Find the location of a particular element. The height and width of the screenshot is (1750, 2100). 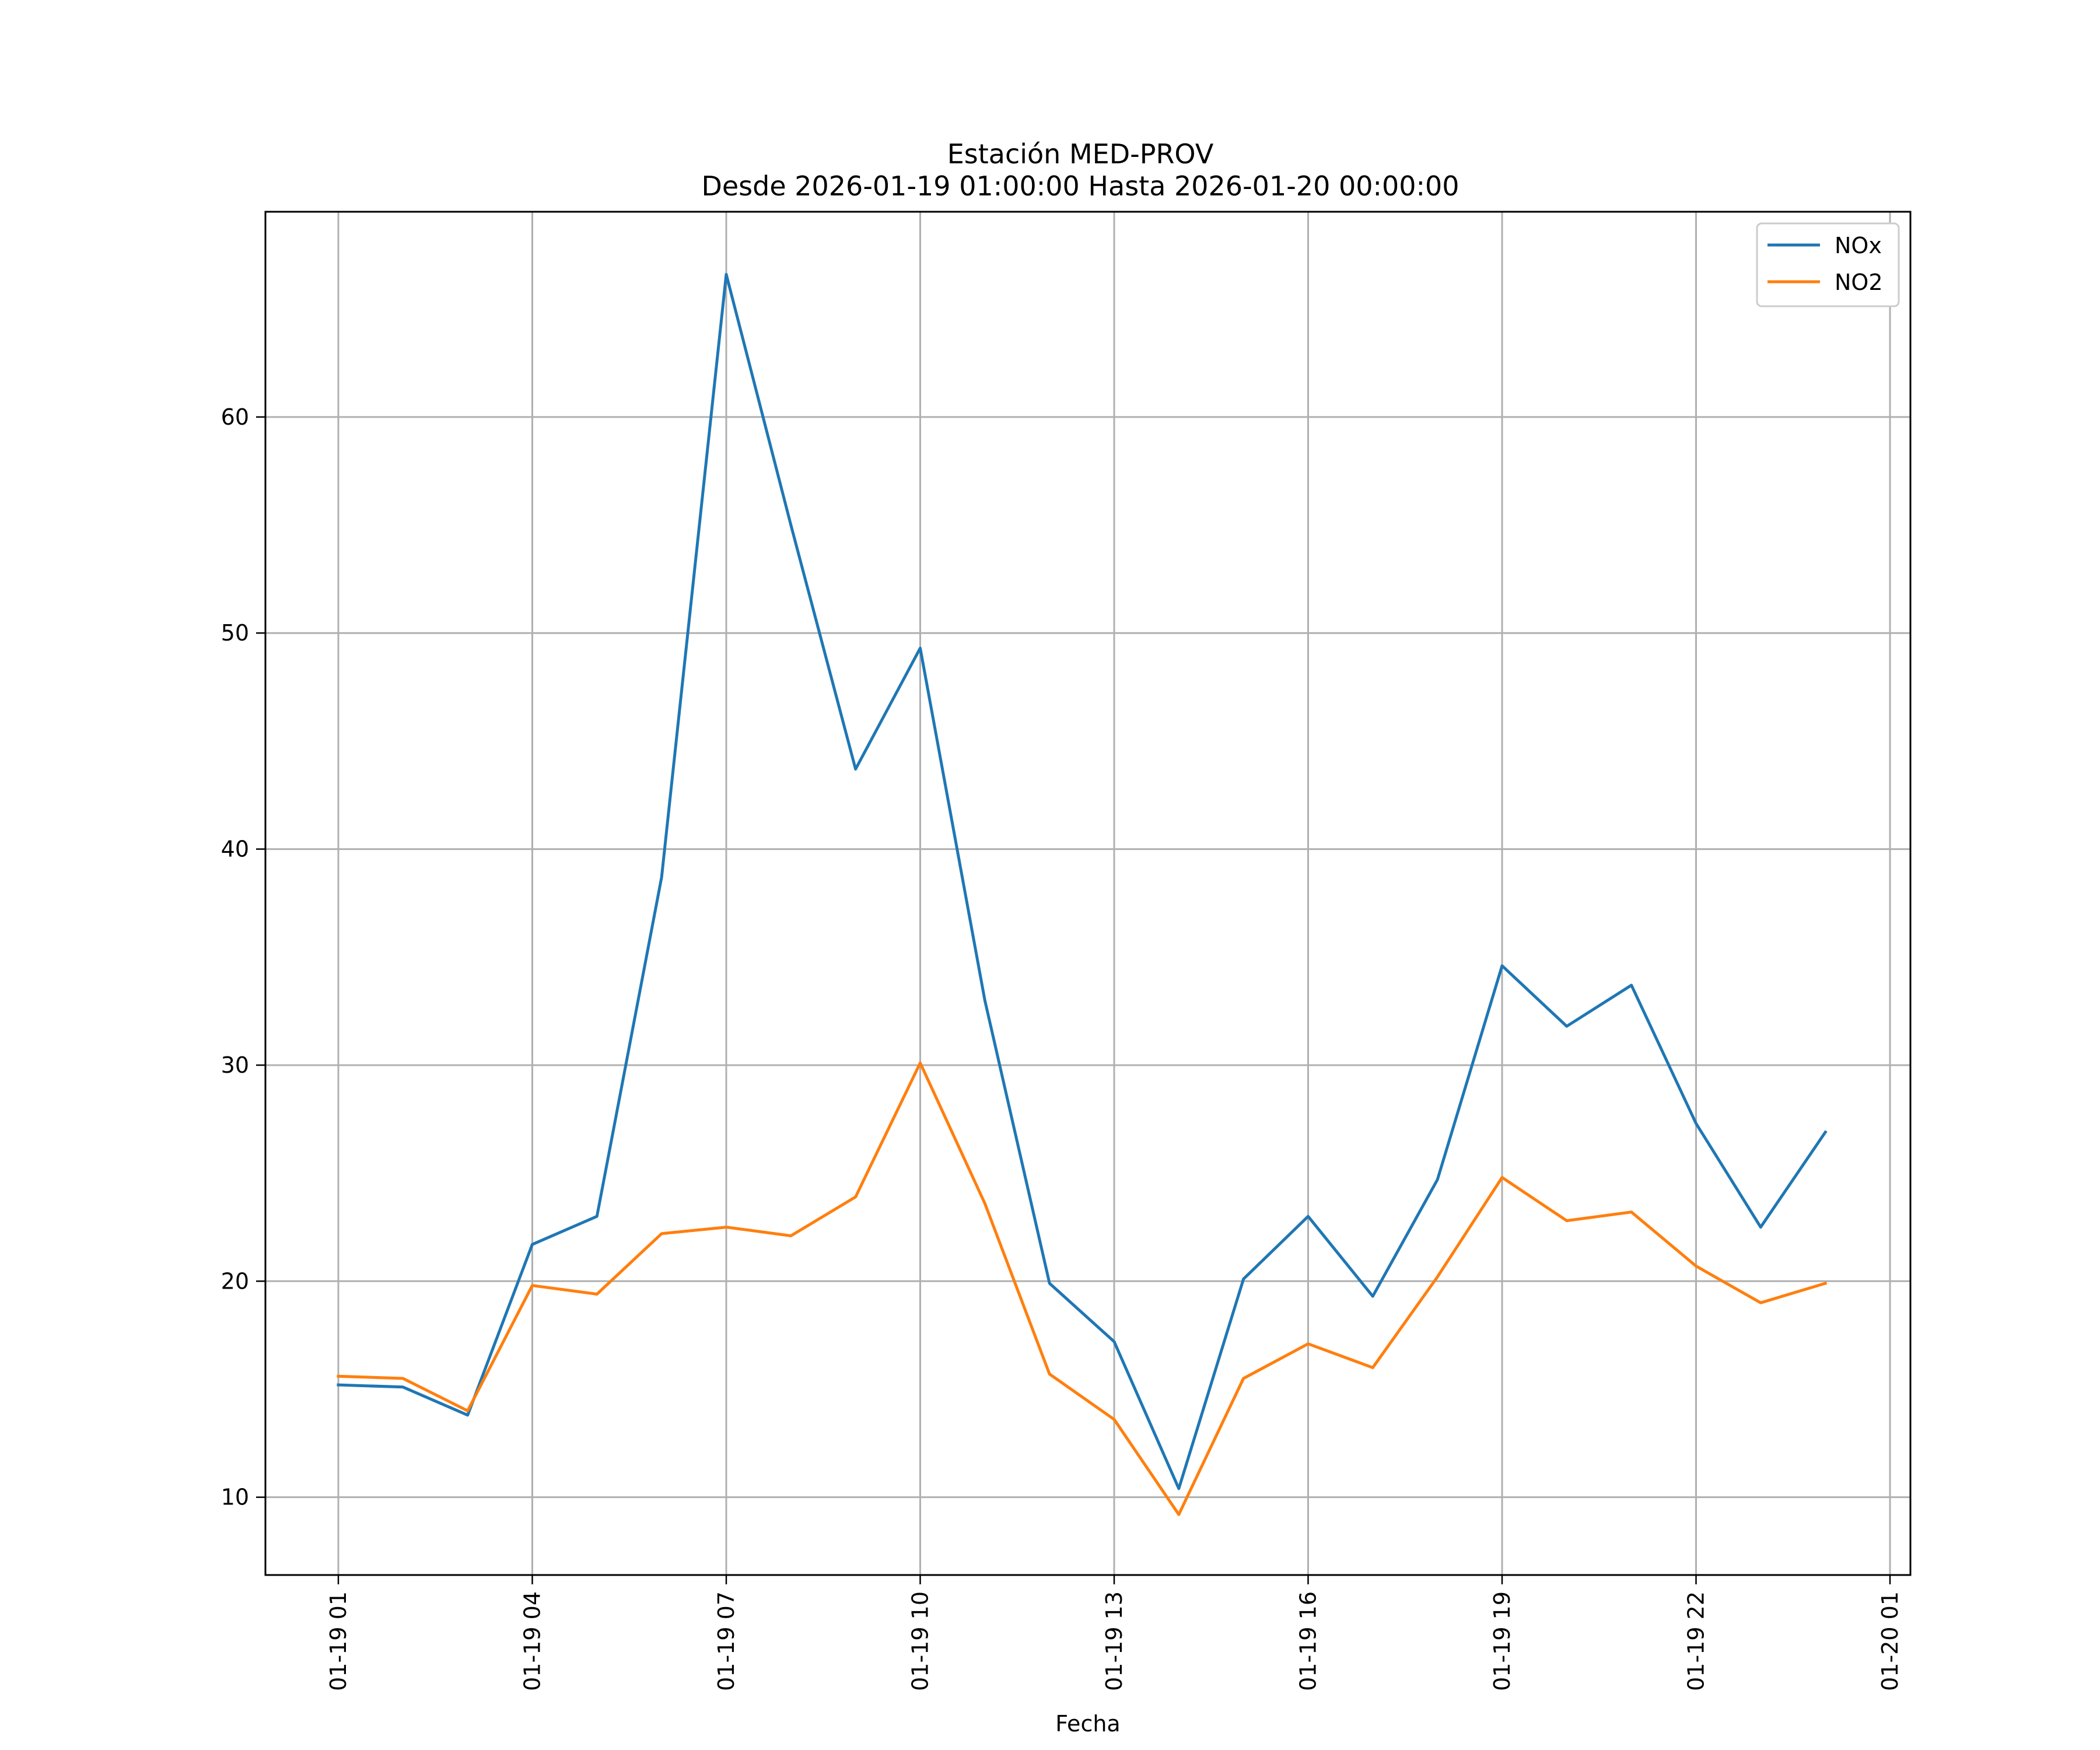

x-tick-label: 01-19 16 is located at coordinates (1308, 1641).